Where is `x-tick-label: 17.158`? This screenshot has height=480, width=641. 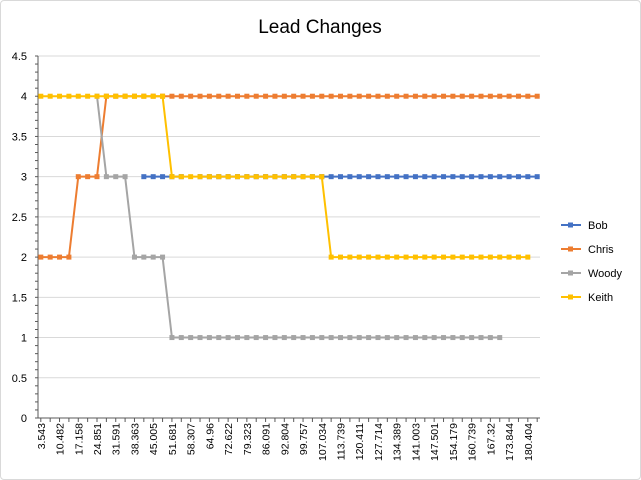 x-tick-label: 17.158 is located at coordinates (79, 439).